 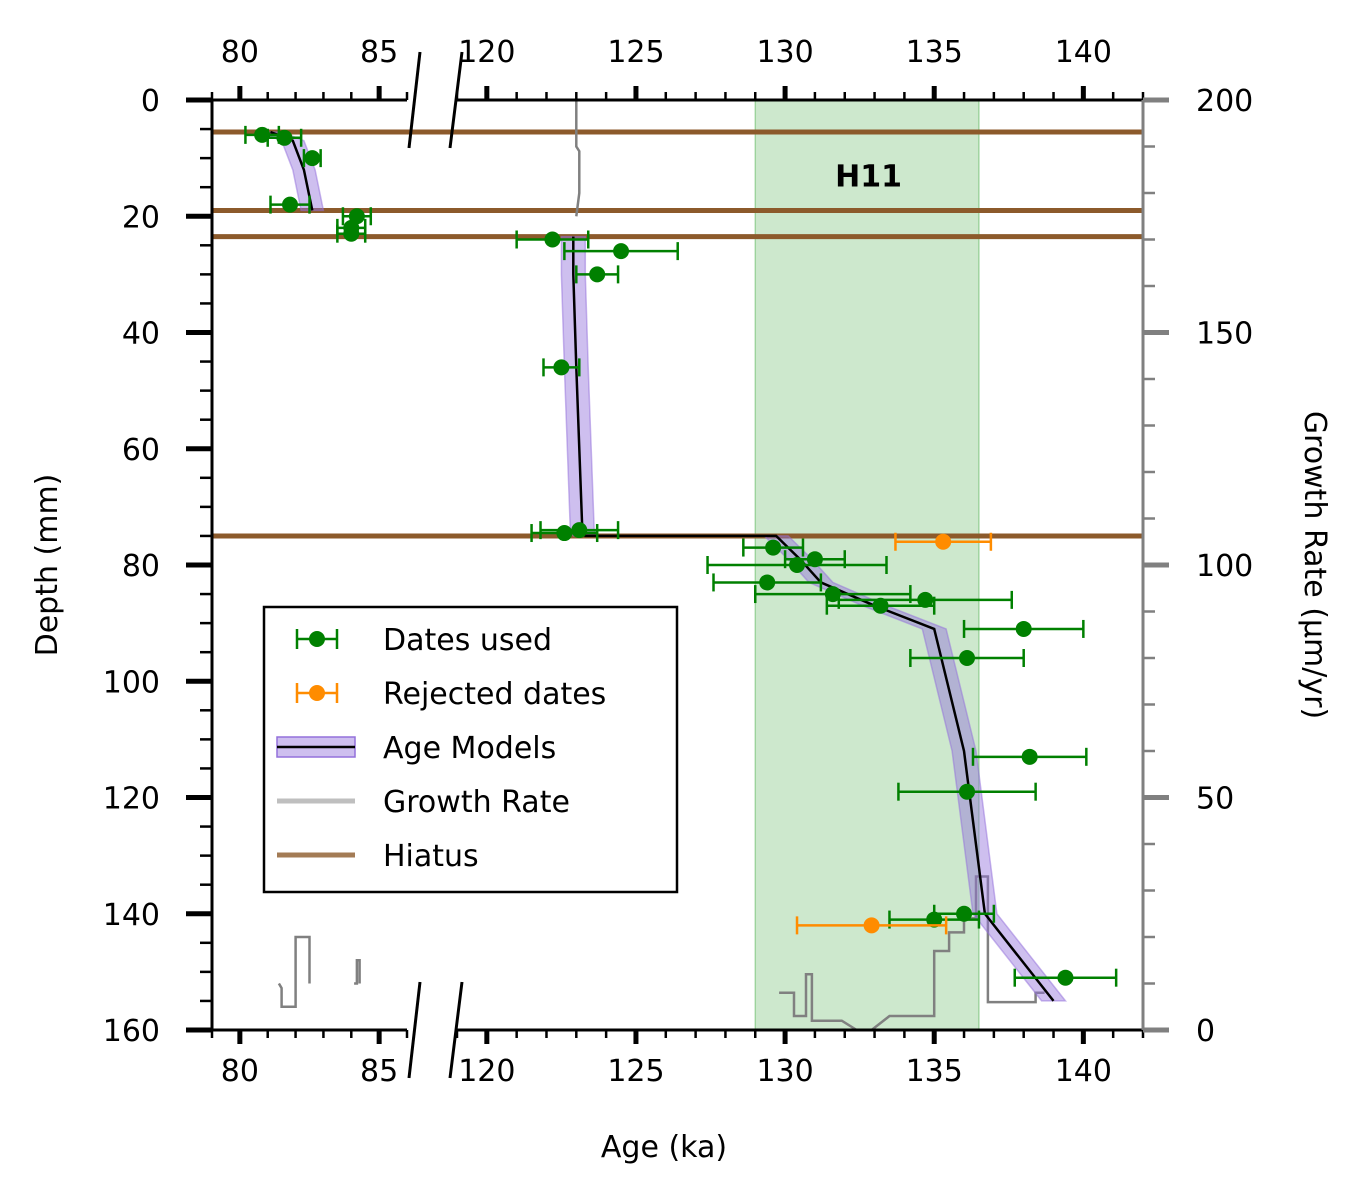 I want to click on y-tick-label: 60, so click(x=141, y=450).